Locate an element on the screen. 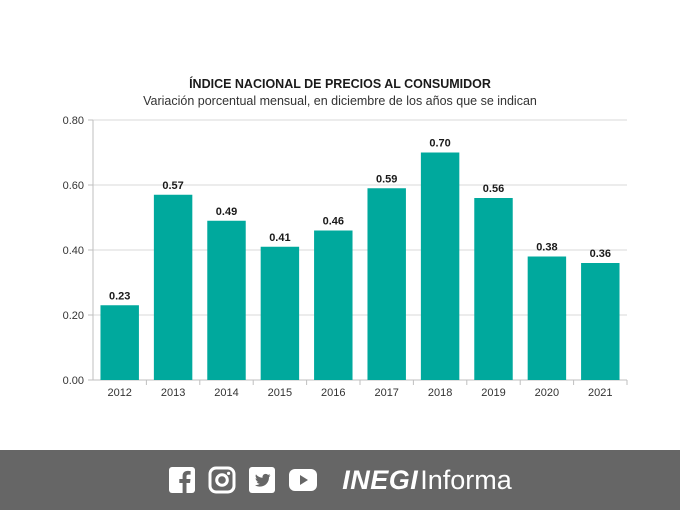 This screenshot has width=680, height=510. social-icons is located at coordinates (243, 480).